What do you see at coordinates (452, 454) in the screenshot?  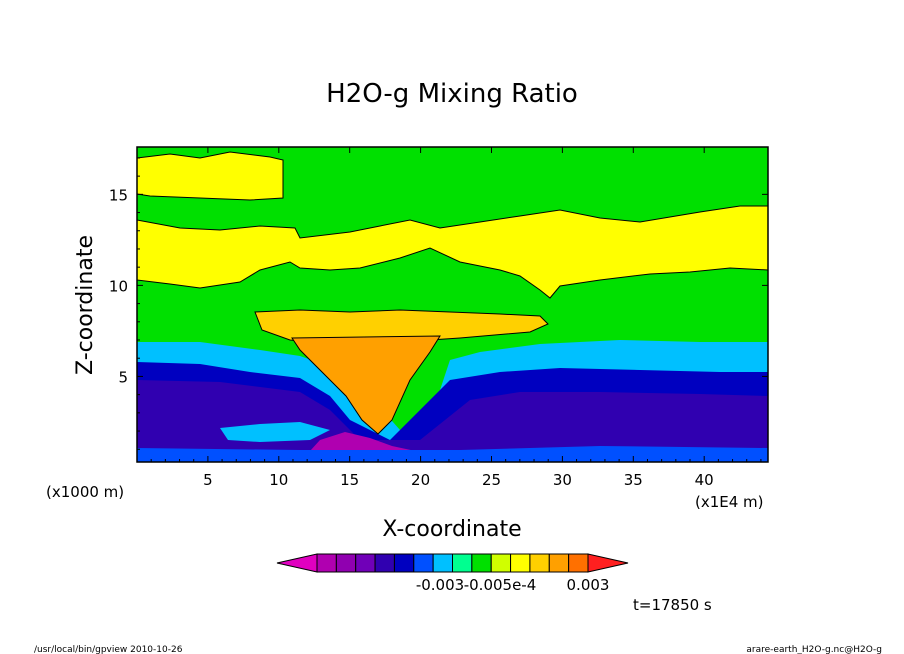 I see `contour-band-surface` at bounding box center [452, 454].